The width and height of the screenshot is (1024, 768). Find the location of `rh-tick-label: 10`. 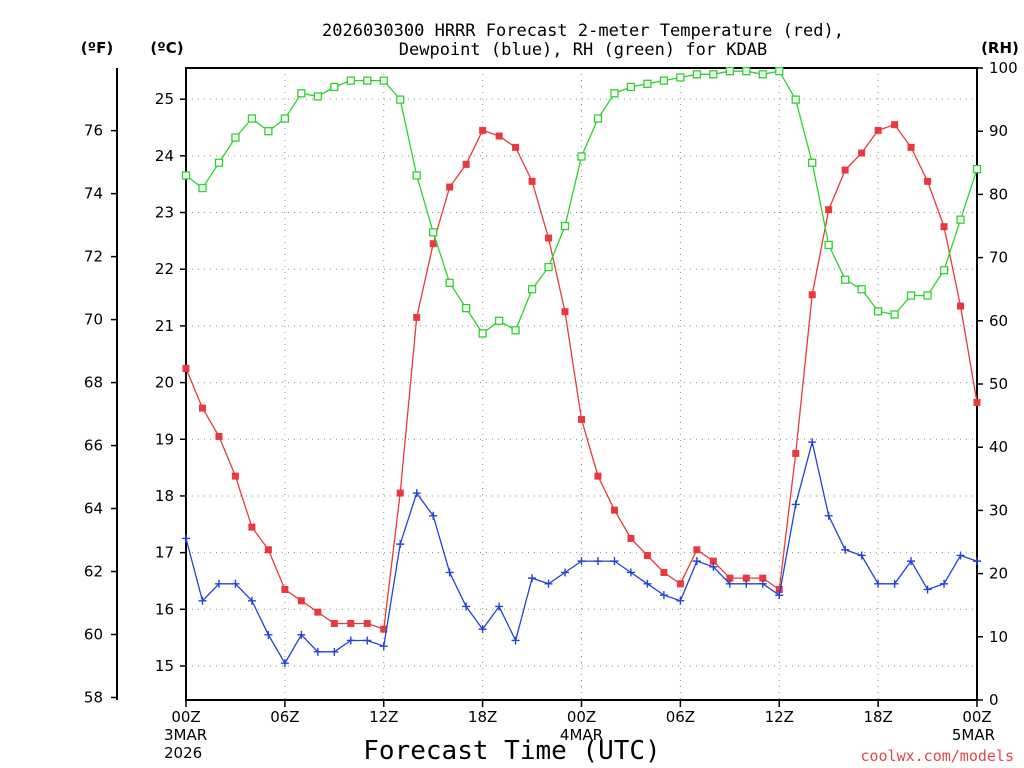

rh-tick-label: 10 is located at coordinates (998, 637).